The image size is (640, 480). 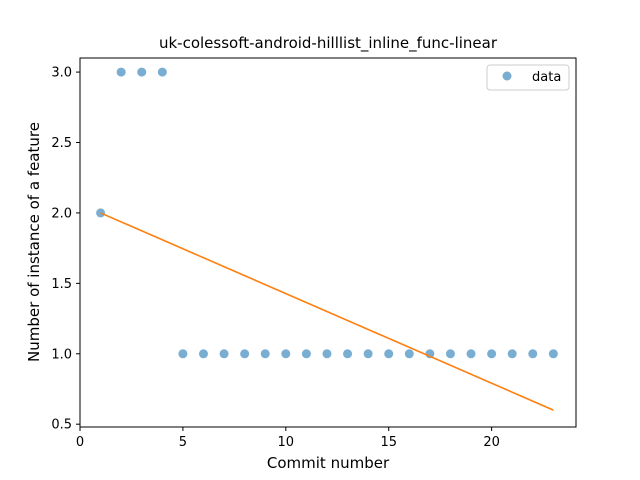 I want to click on legend-box, so click(x=528, y=77).